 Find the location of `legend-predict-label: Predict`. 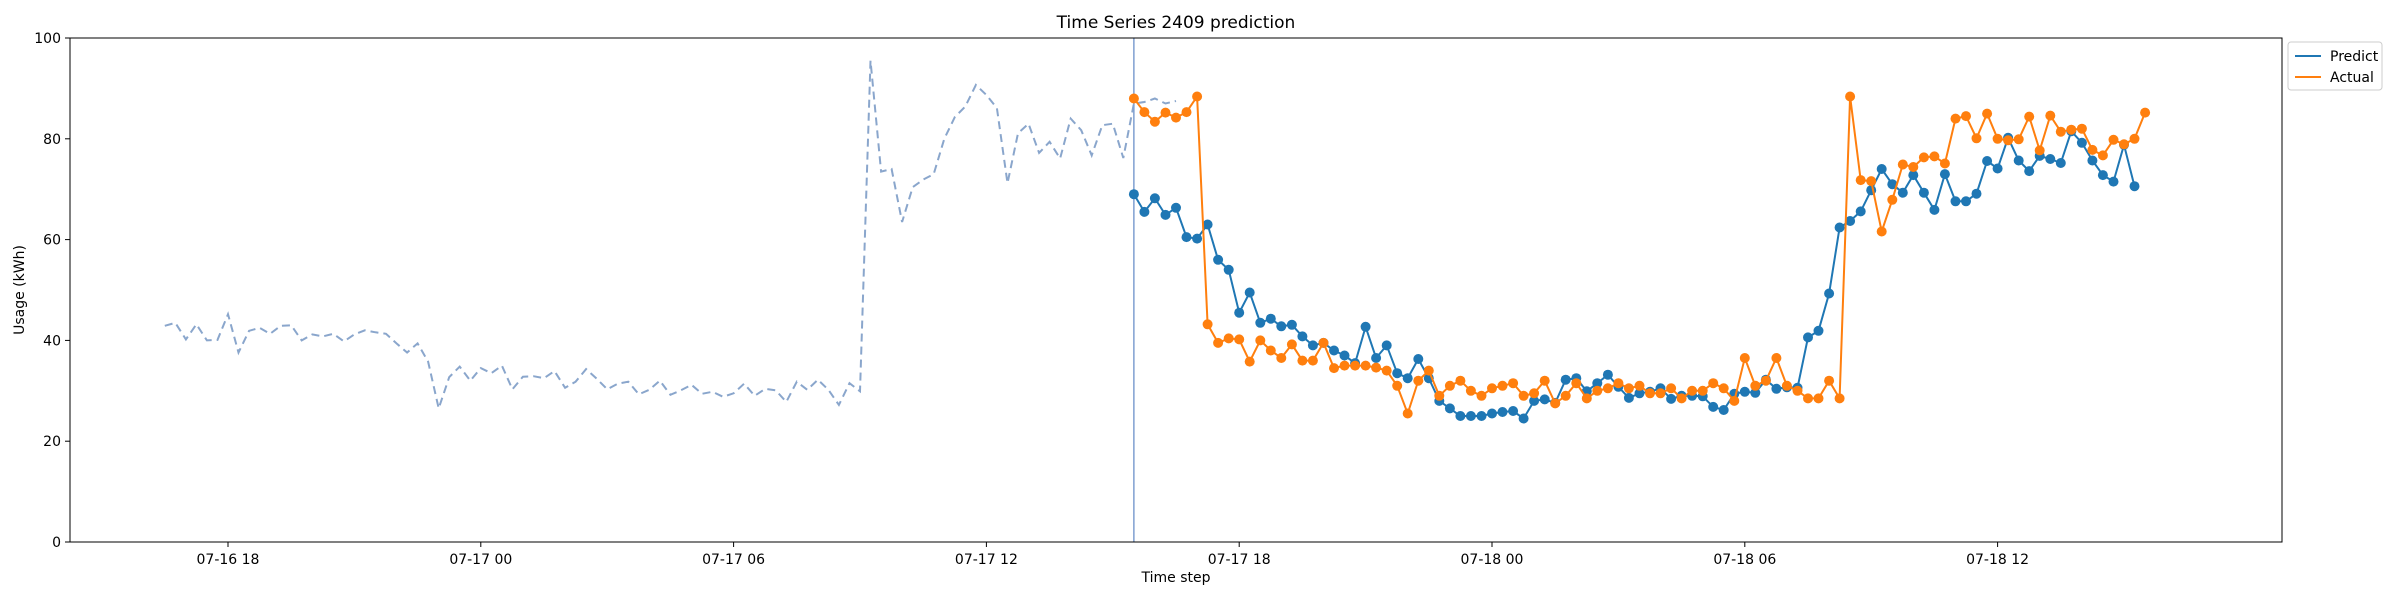

legend-predict-label: Predict is located at coordinates (2354, 57).